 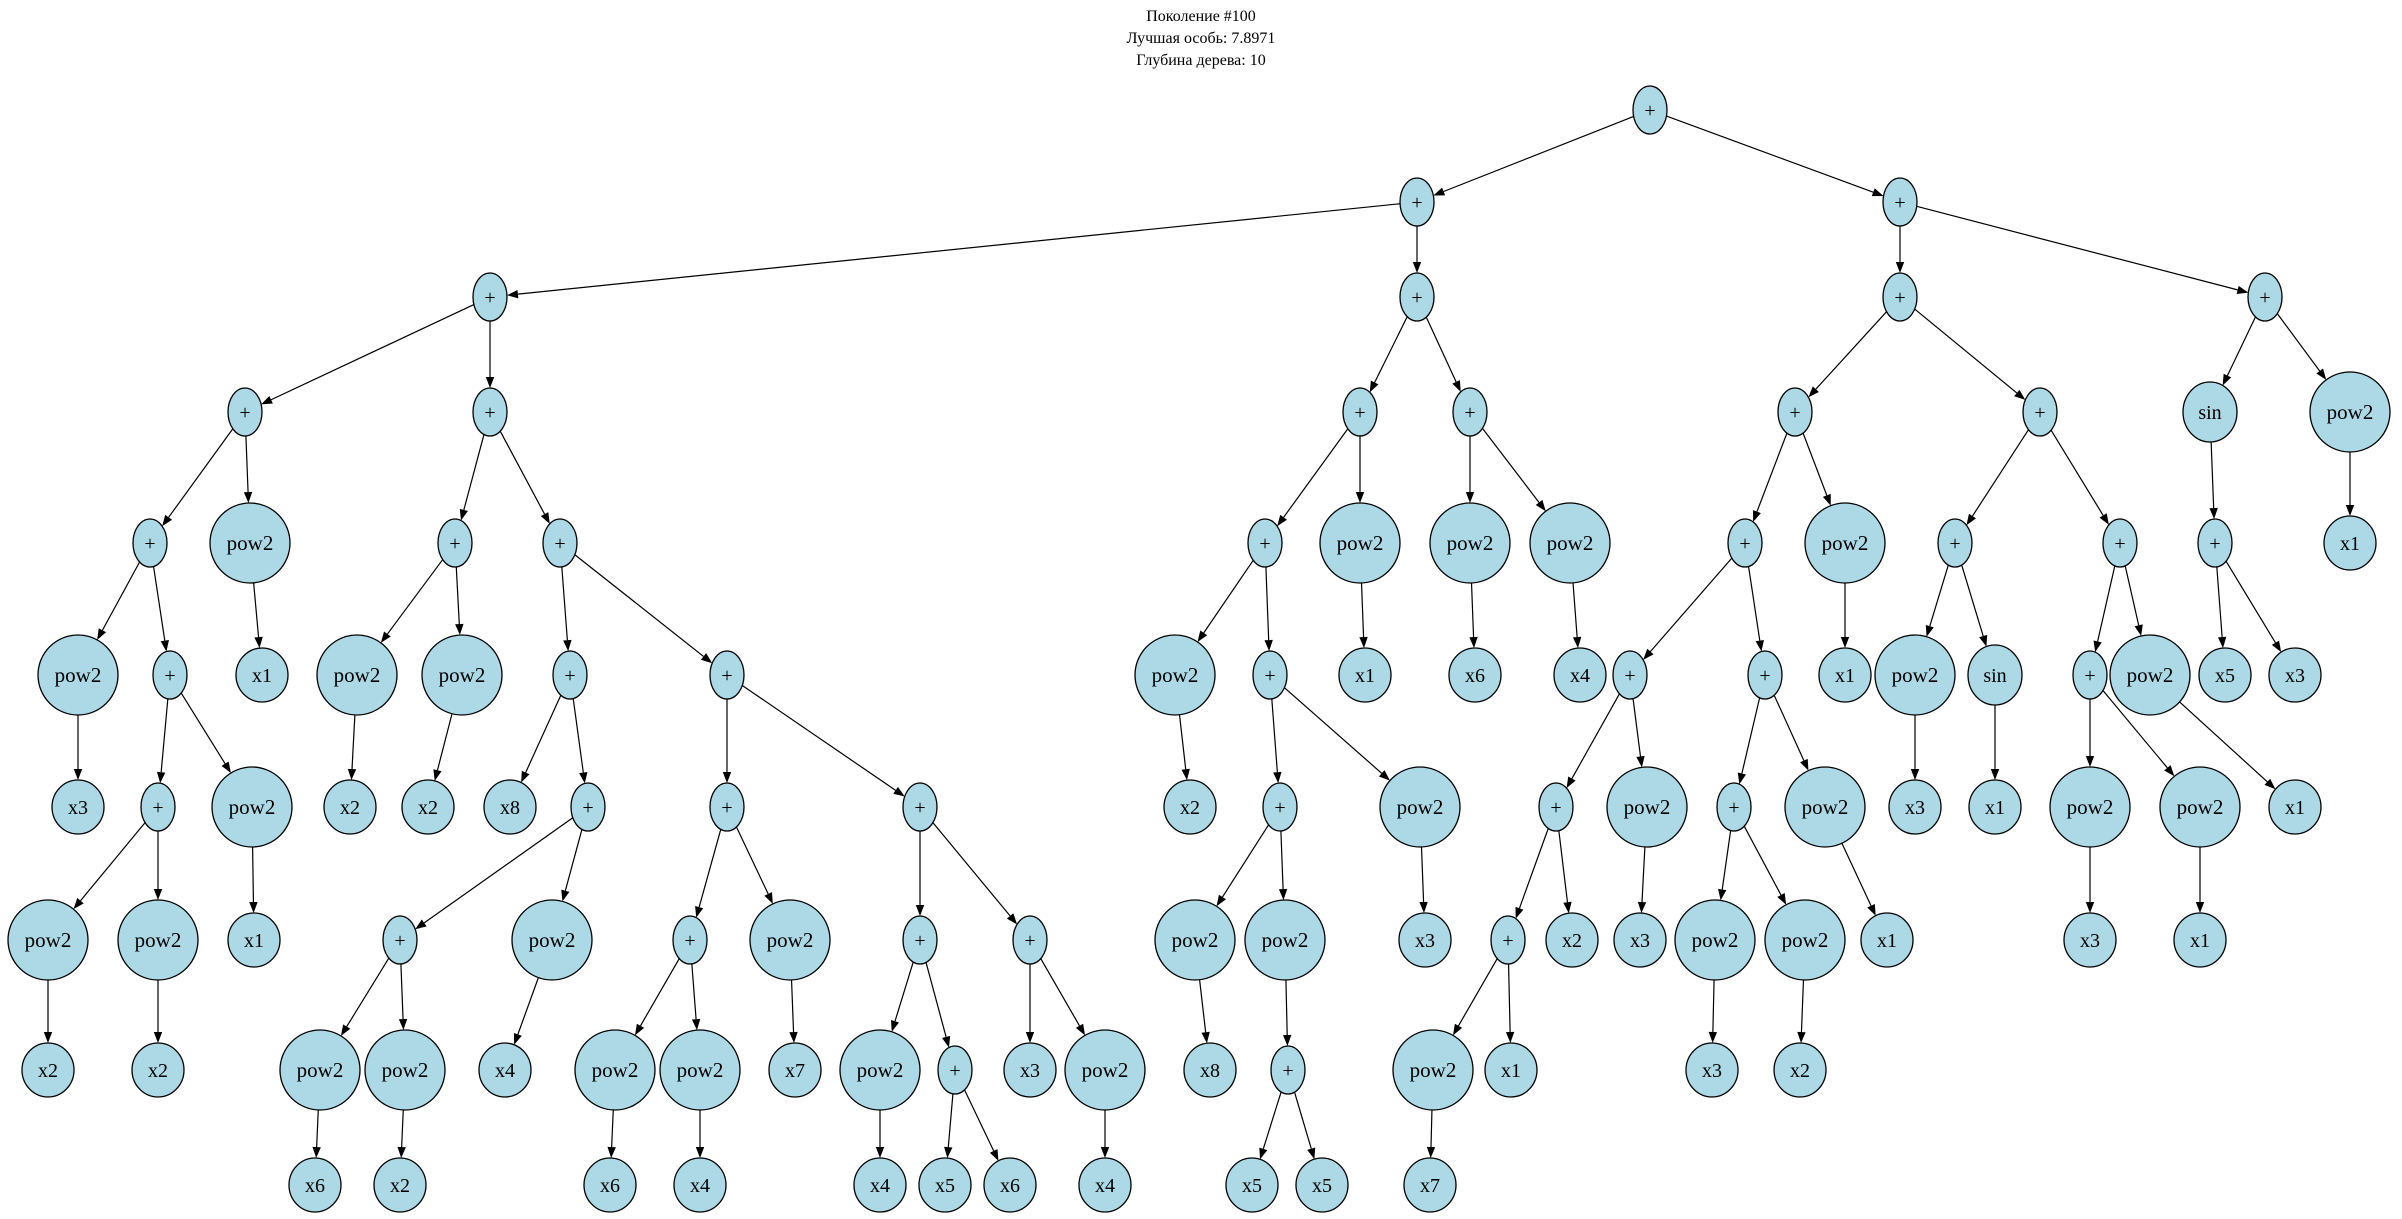 What do you see at coordinates (1252, 1186) in the screenshot?
I see `node-label: x5` at bounding box center [1252, 1186].